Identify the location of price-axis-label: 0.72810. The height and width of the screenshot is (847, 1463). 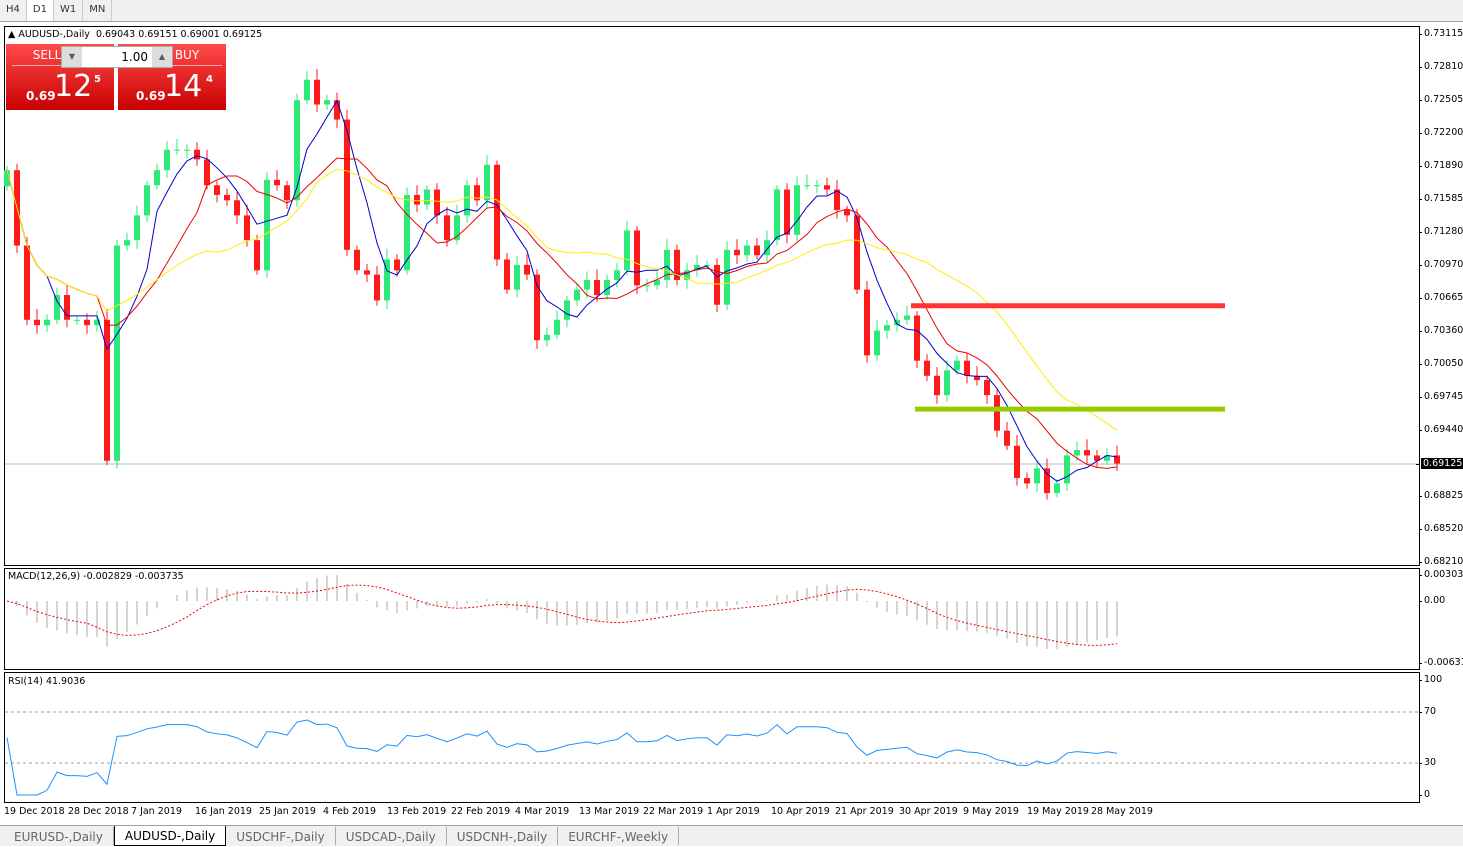
(1440, 66).